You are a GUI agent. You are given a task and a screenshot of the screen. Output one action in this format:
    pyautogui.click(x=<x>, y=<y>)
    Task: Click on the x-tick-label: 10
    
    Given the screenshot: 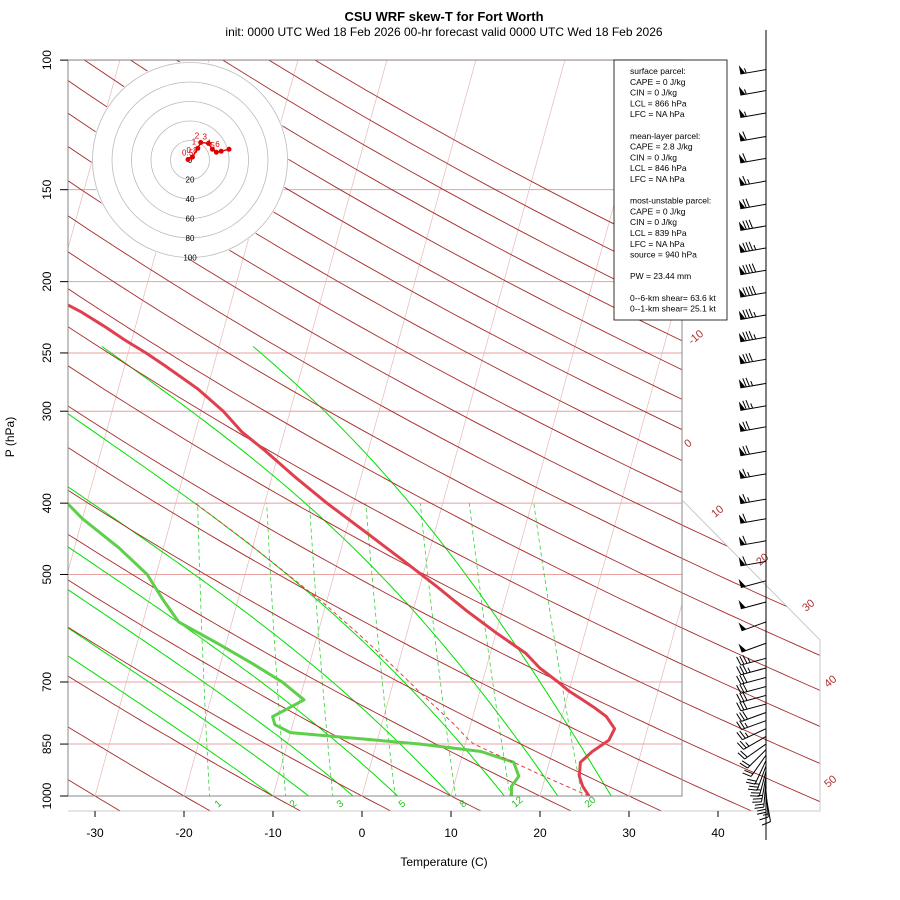 What is the action you would take?
    pyautogui.click(x=451, y=833)
    